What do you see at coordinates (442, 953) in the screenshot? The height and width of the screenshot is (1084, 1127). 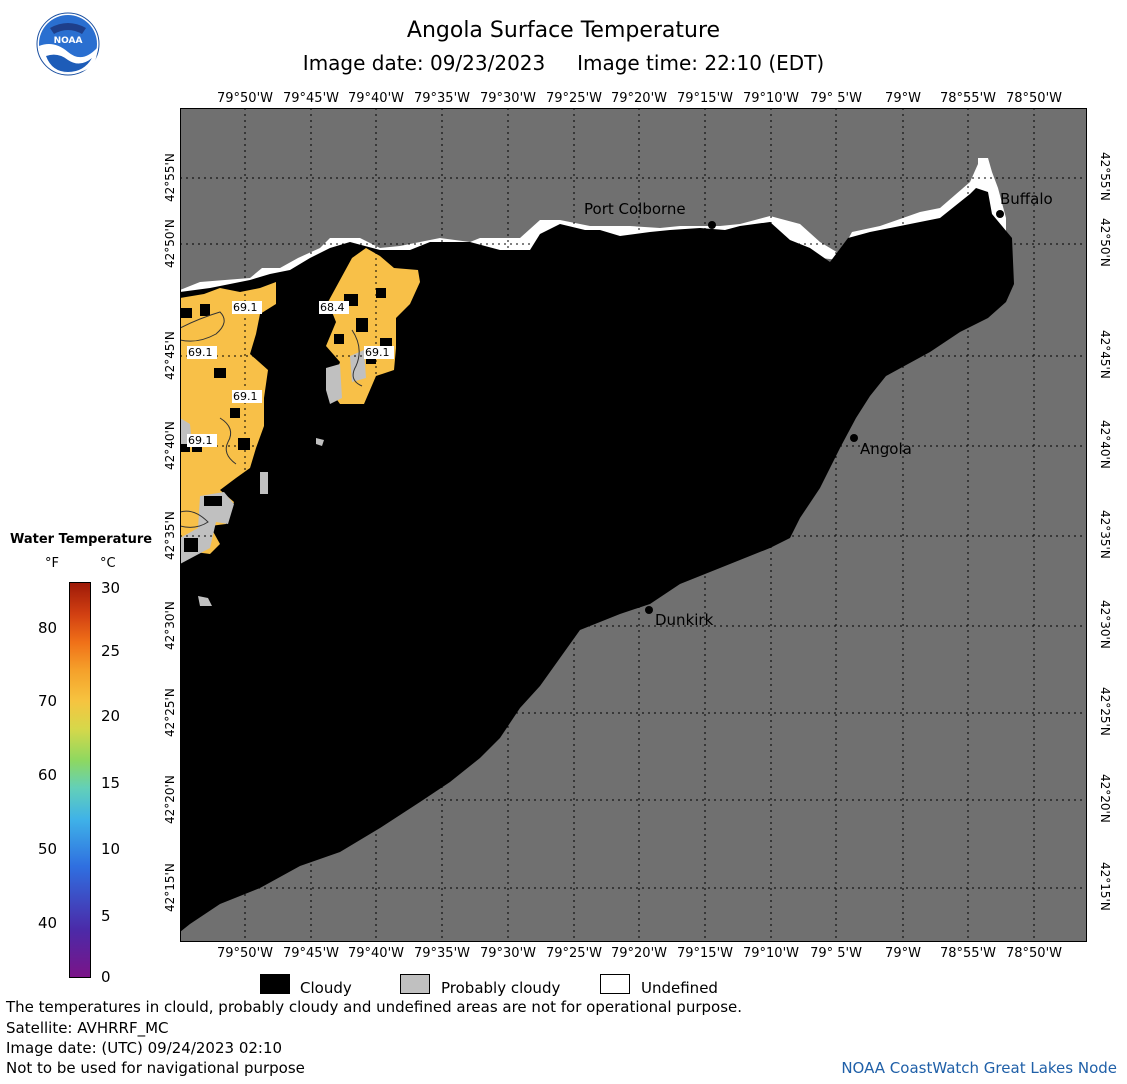 I see `longitude-tick-bottom: 79°35'W` at bounding box center [442, 953].